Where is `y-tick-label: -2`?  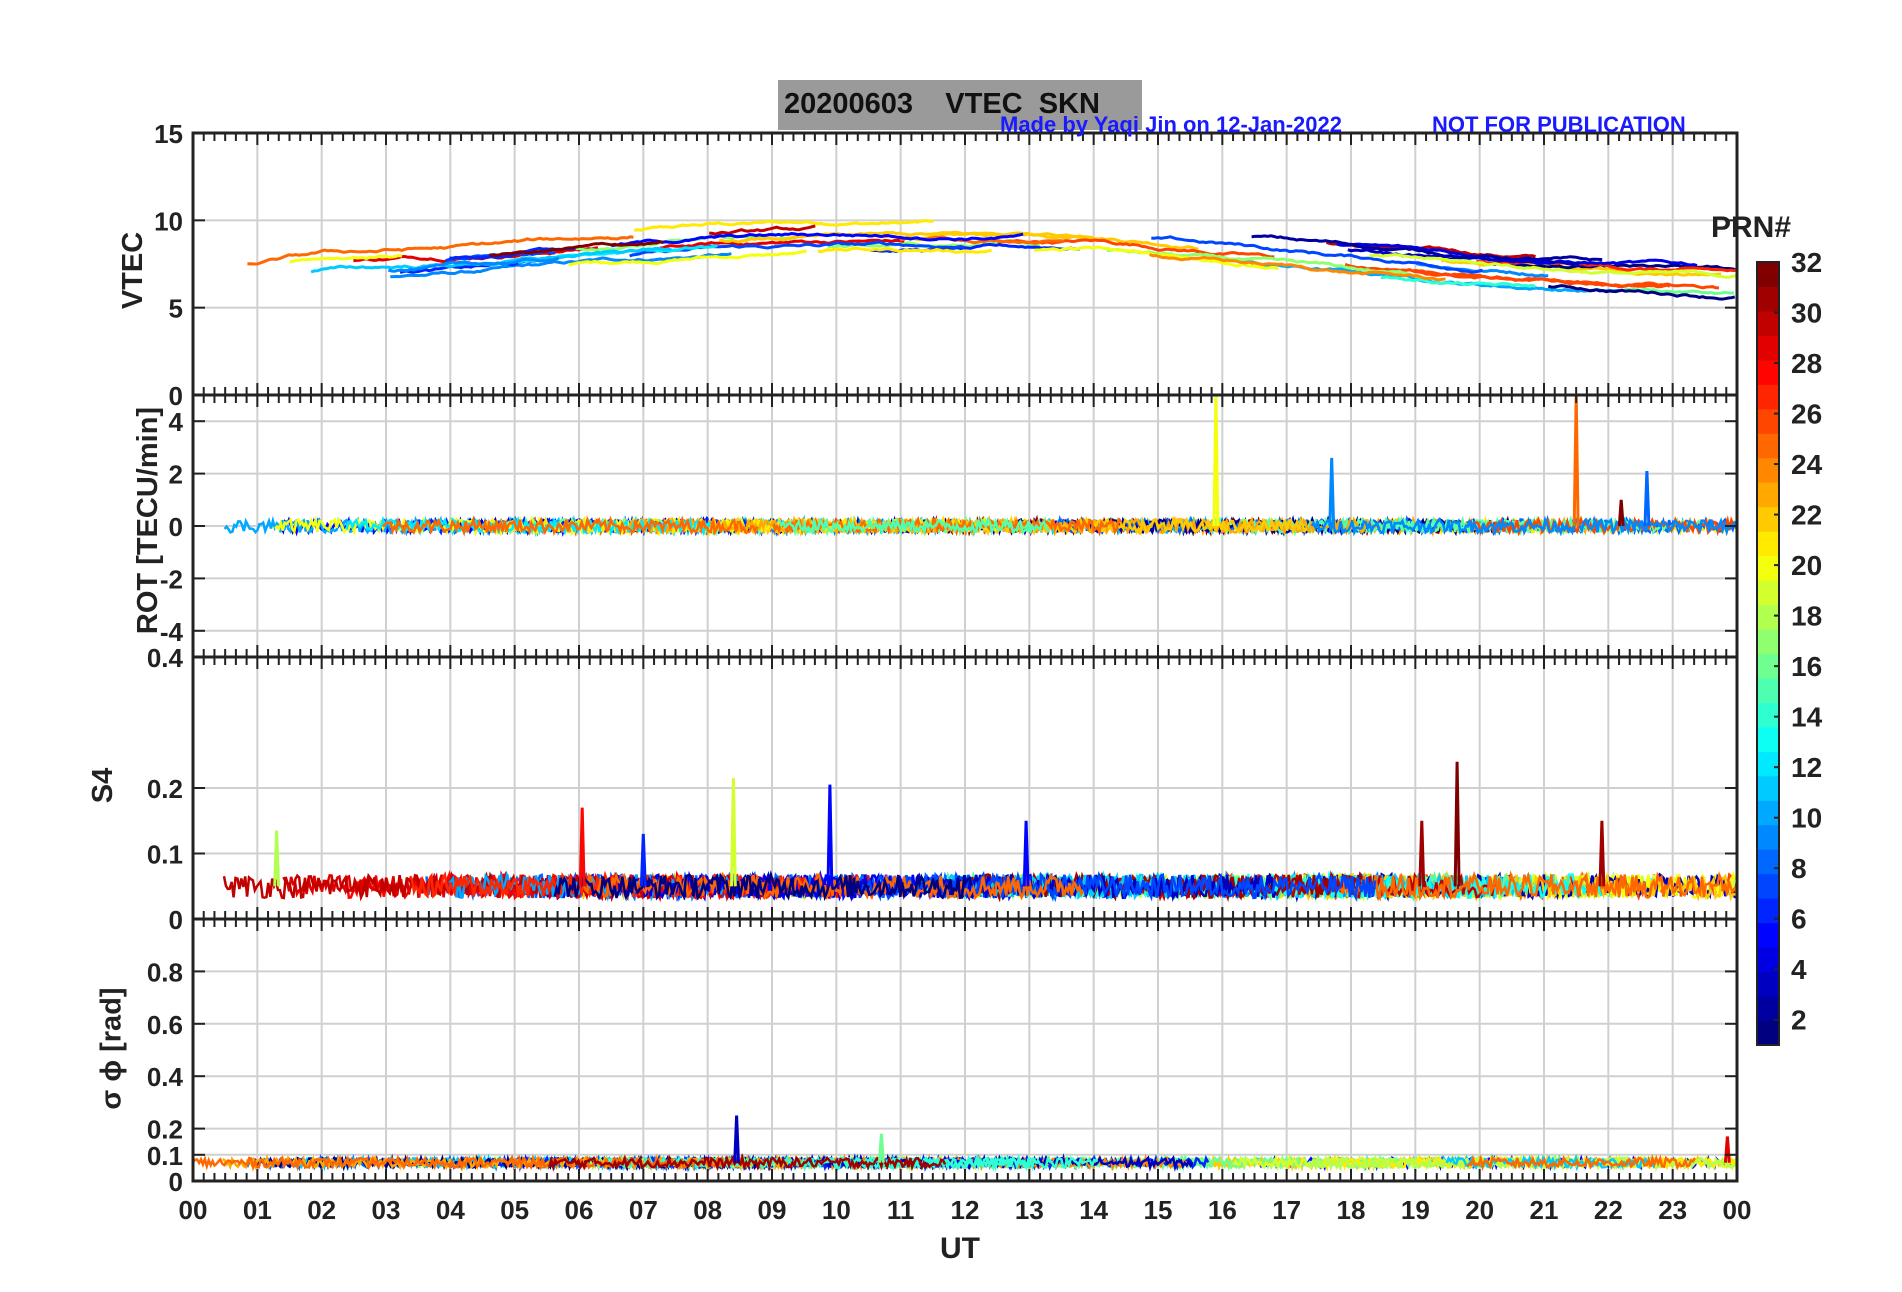
y-tick-label: -2 is located at coordinates (171, 579).